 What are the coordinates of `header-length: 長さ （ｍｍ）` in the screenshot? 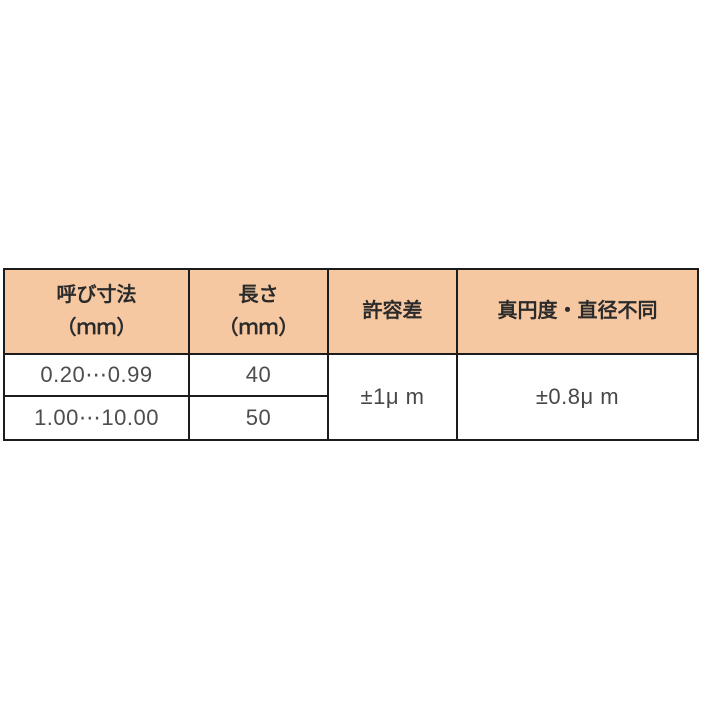 It's located at (258, 311).